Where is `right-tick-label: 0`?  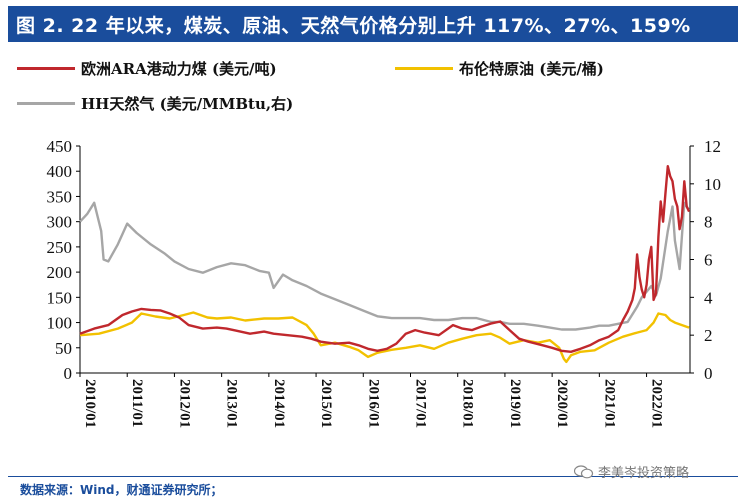
right-tick-label: 0 is located at coordinates (708, 373).